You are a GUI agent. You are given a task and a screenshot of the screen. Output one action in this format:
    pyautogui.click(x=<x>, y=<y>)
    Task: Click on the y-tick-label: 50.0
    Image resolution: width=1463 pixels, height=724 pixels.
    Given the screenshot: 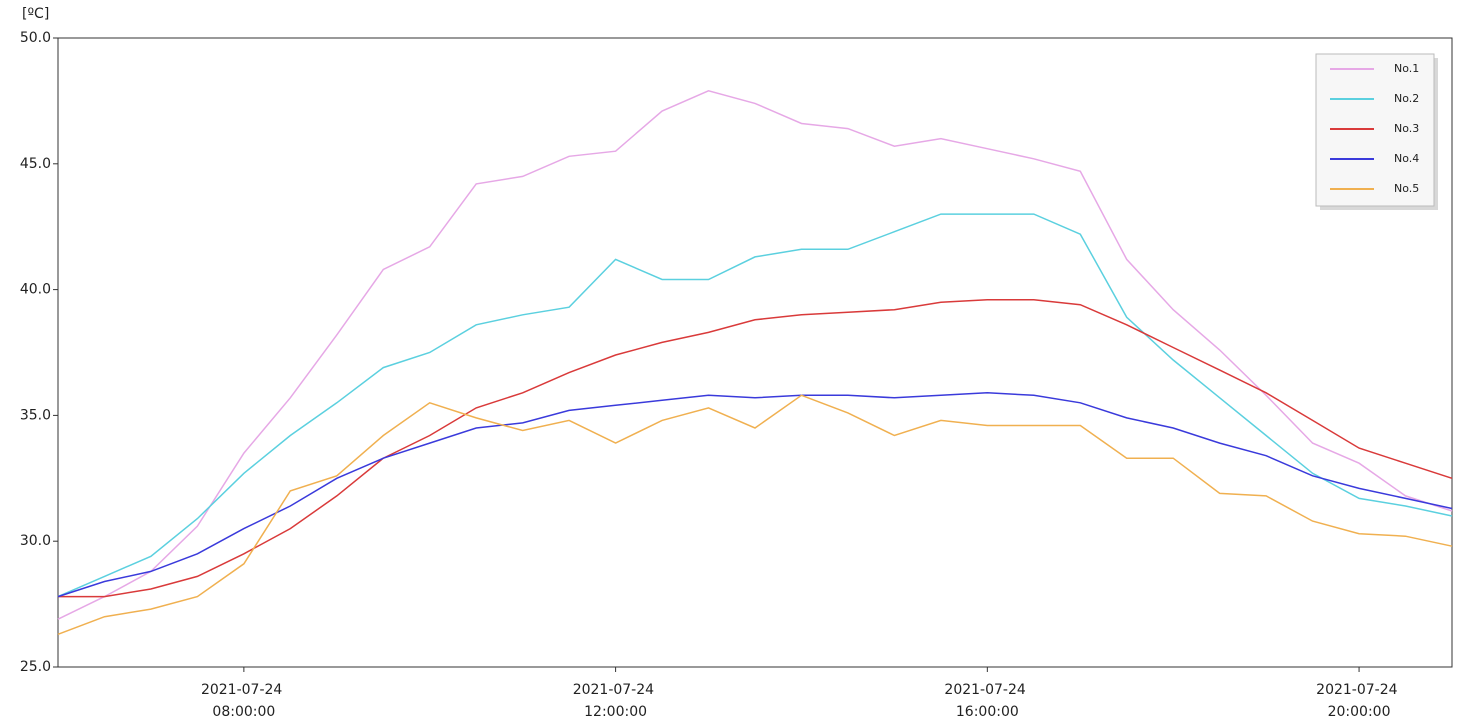 What is the action you would take?
    pyautogui.click(x=35, y=38)
    